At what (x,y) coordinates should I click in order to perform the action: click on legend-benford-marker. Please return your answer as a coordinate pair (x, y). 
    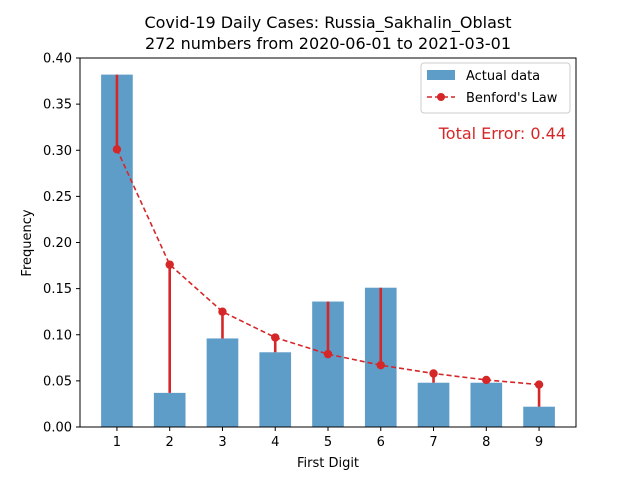
    Looking at the image, I should click on (441, 97).